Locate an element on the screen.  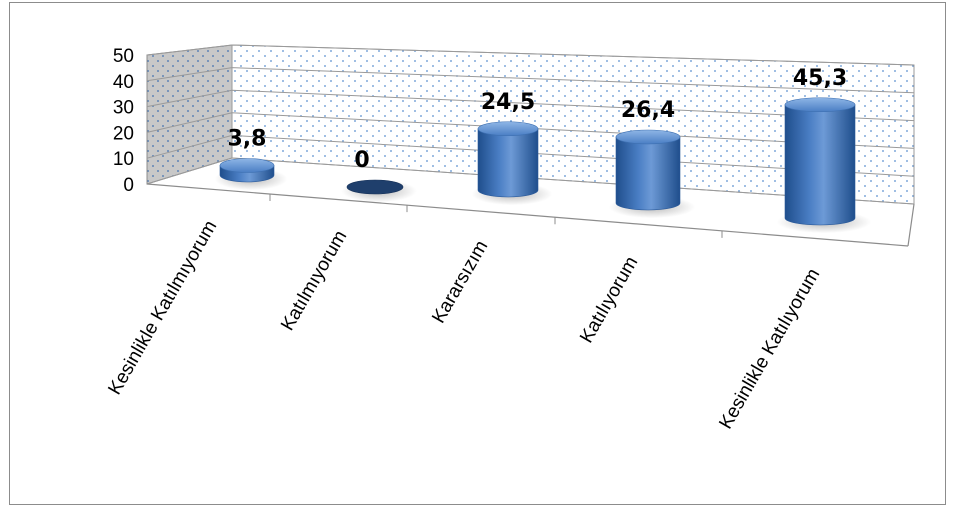
category-label: Katılmıyorum is located at coordinates (314, 280).